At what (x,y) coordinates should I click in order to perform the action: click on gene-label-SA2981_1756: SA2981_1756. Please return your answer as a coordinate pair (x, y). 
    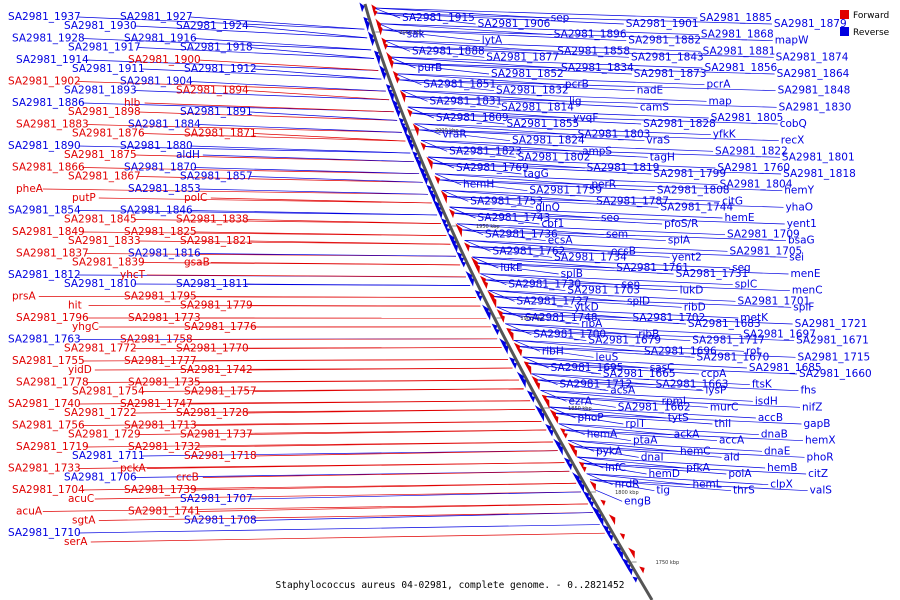
    Looking at the image, I should click on (48, 426).